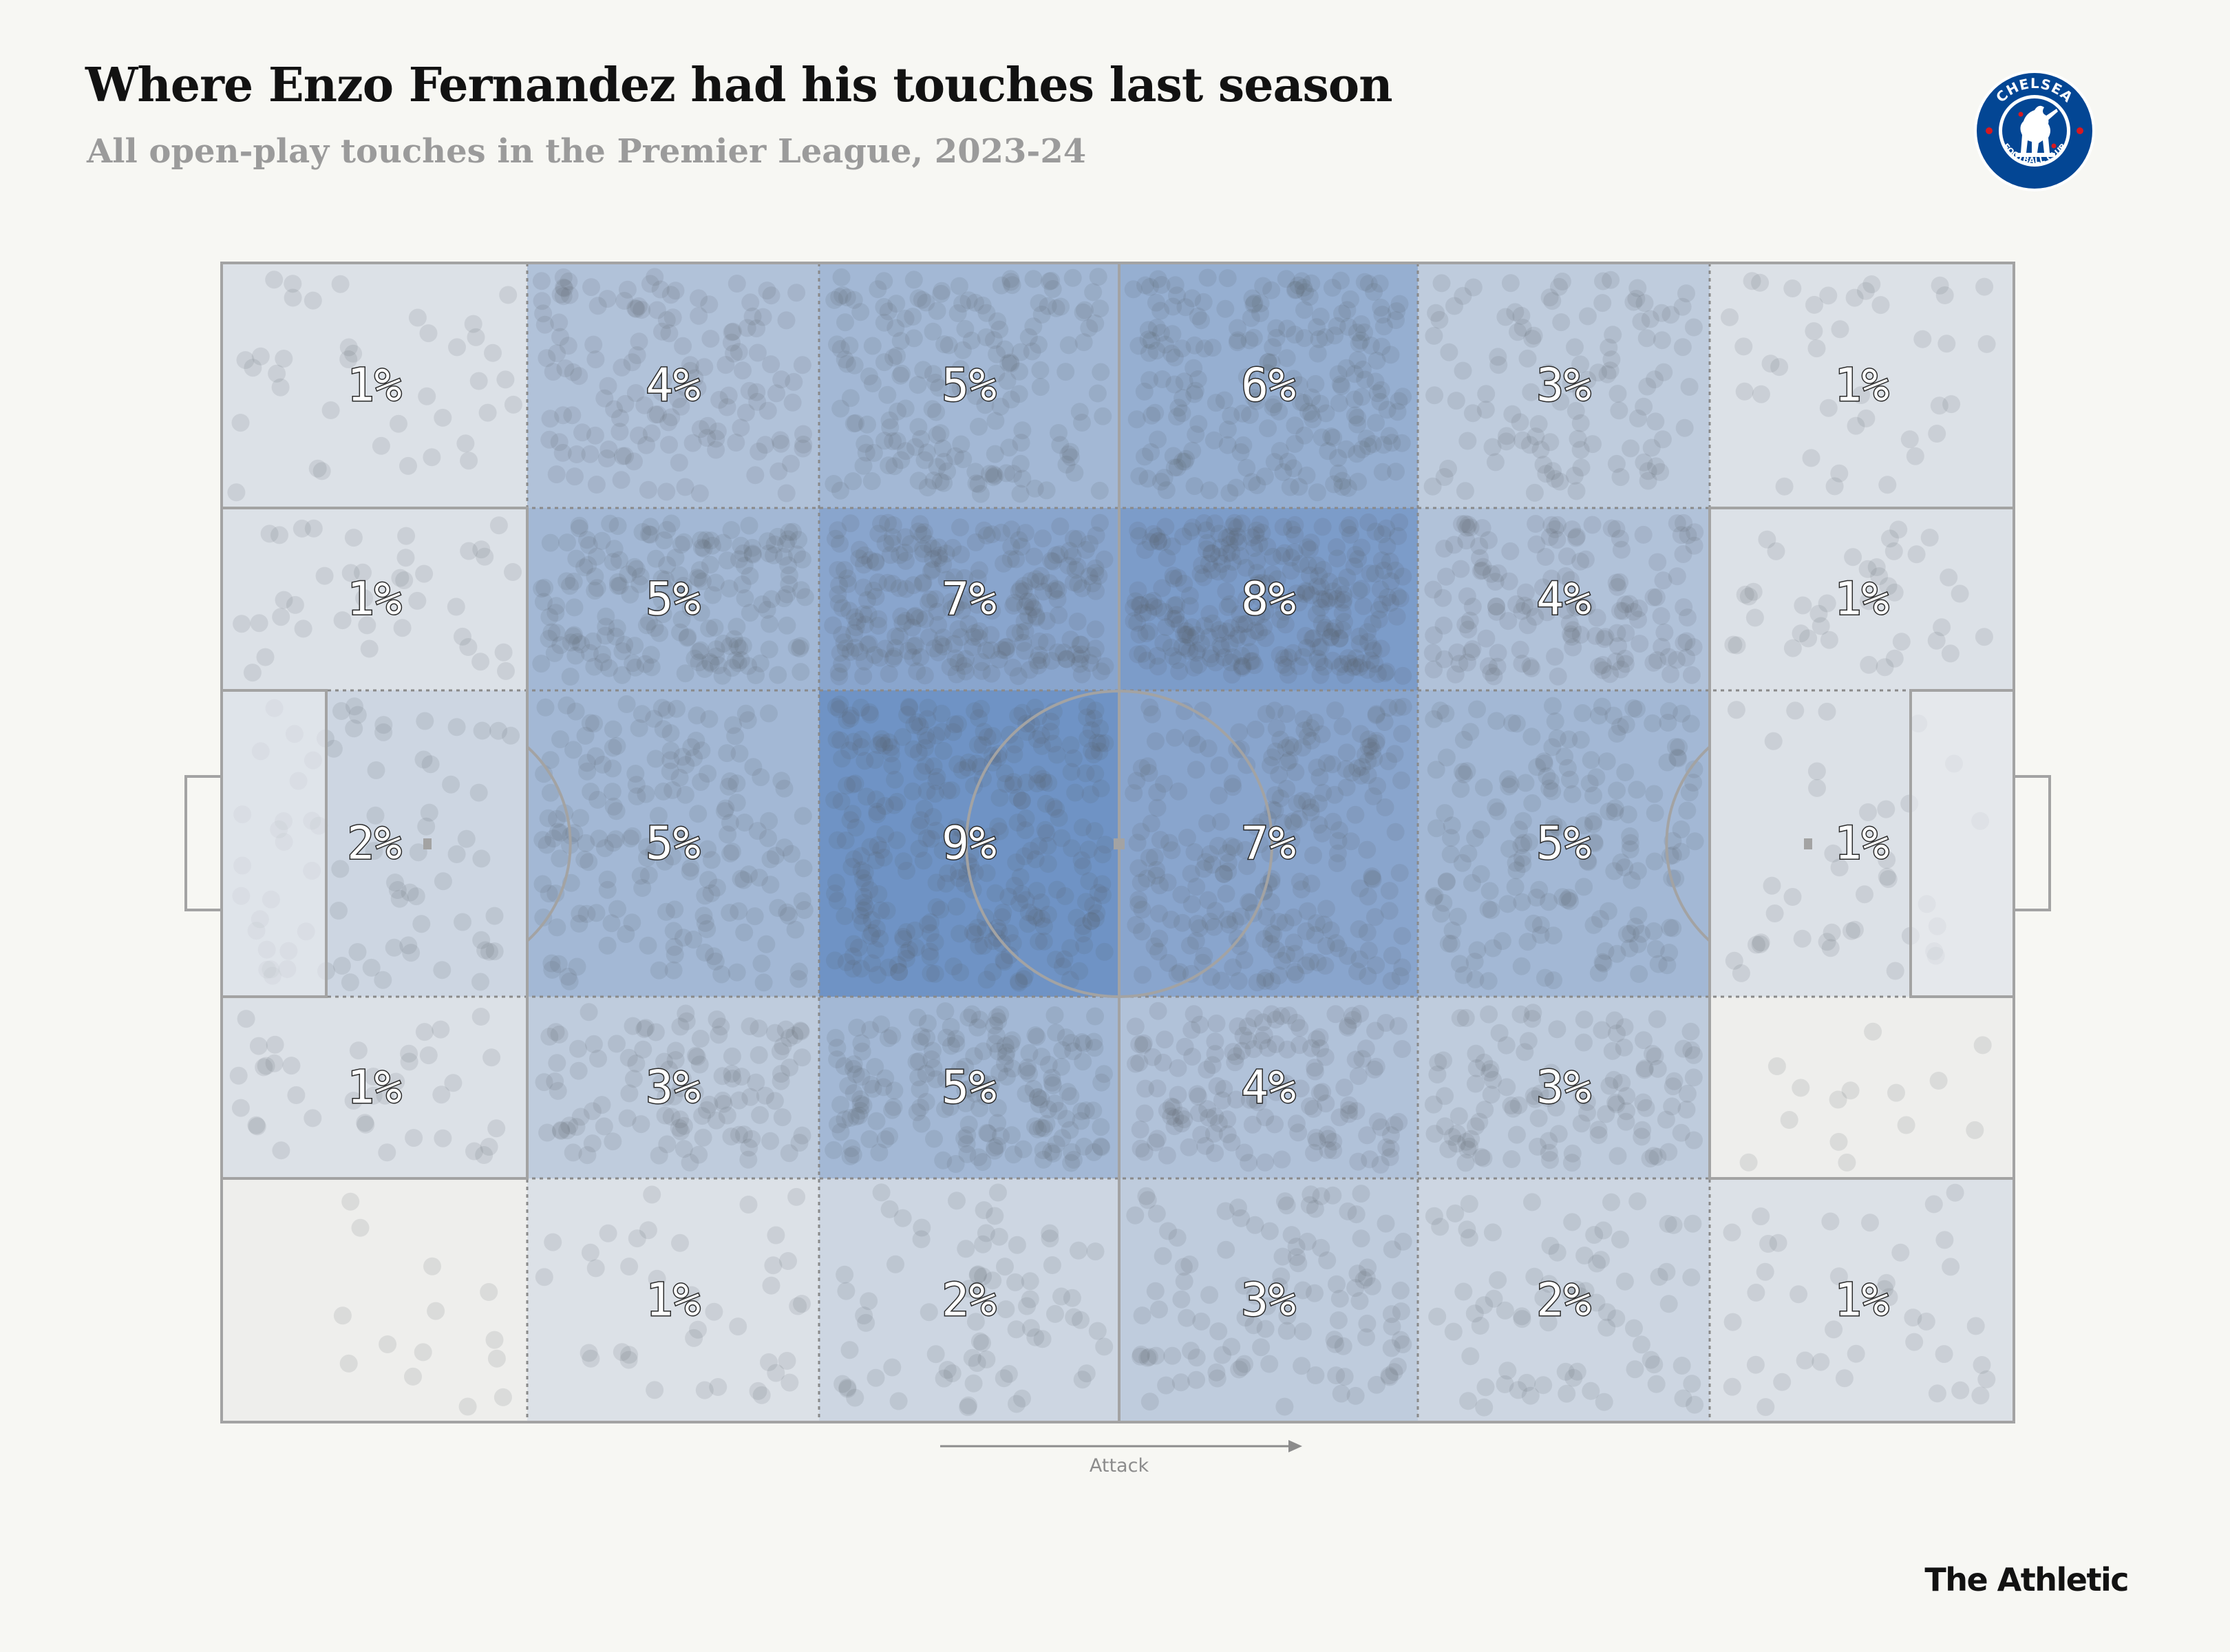 This screenshot has width=2230, height=1652. Describe the element at coordinates (1121, 1458) in the screenshot. I see `attack-direction: Attack` at that location.